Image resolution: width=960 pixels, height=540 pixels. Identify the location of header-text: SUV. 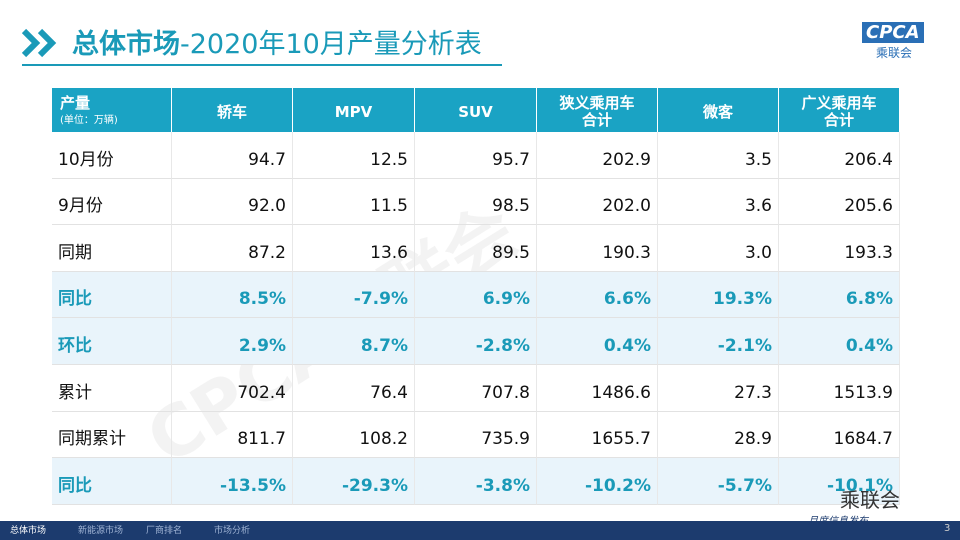
(475, 111).